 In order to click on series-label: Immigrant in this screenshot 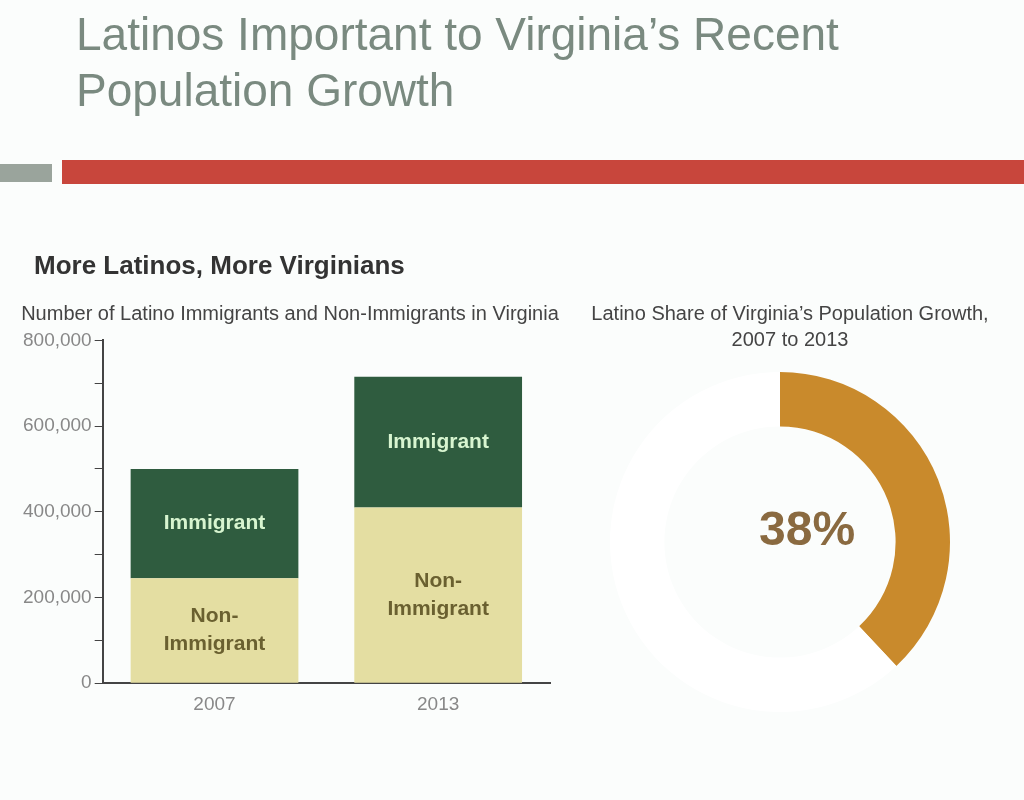, I will do `click(438, 440)`.